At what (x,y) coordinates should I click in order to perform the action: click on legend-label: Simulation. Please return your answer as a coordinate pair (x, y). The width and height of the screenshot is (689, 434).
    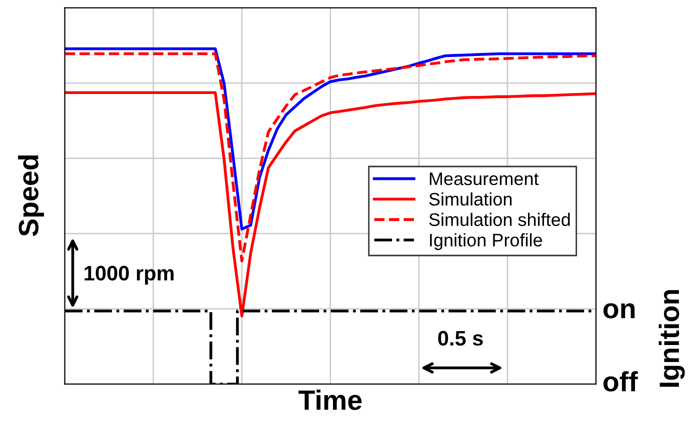
    Looking at the image, I should click on (470, 199).